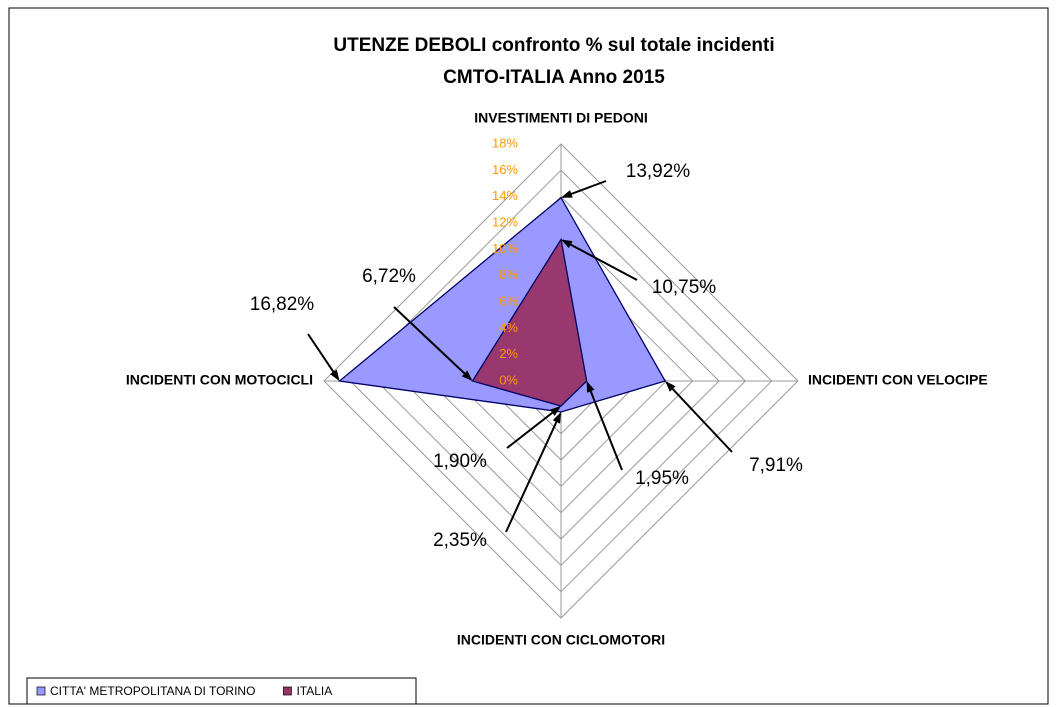 Image resolution: width=1058 pixels, height=707 pixels. What do you see at coordinates (505, 142) in the screenshot?
I see `y-tick-label: 18%` at bounding box center [505, 142].